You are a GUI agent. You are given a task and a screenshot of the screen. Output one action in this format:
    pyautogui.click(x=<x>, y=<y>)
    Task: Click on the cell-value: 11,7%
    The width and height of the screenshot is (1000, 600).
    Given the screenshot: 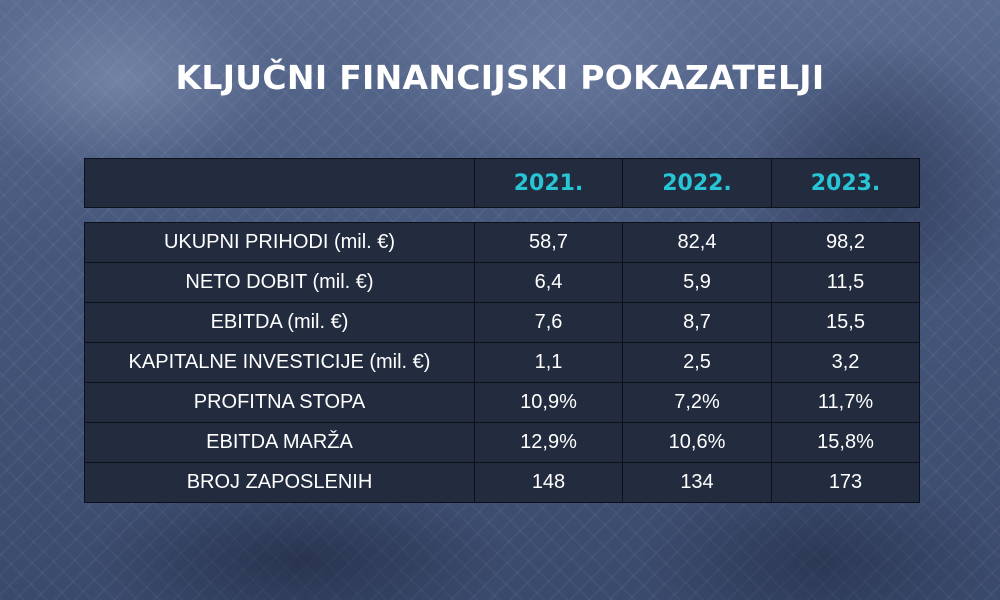 What is the action you would take?
    pyautogui.click(x=845, y=402)
    